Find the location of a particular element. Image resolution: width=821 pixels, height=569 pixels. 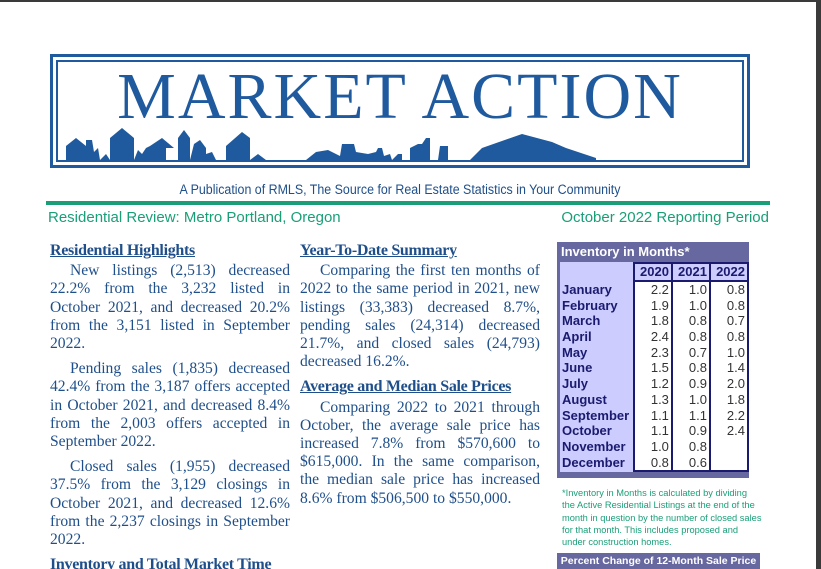

table-row: August 1.3 1.0 1.8 is located at coordinates (655, 399).